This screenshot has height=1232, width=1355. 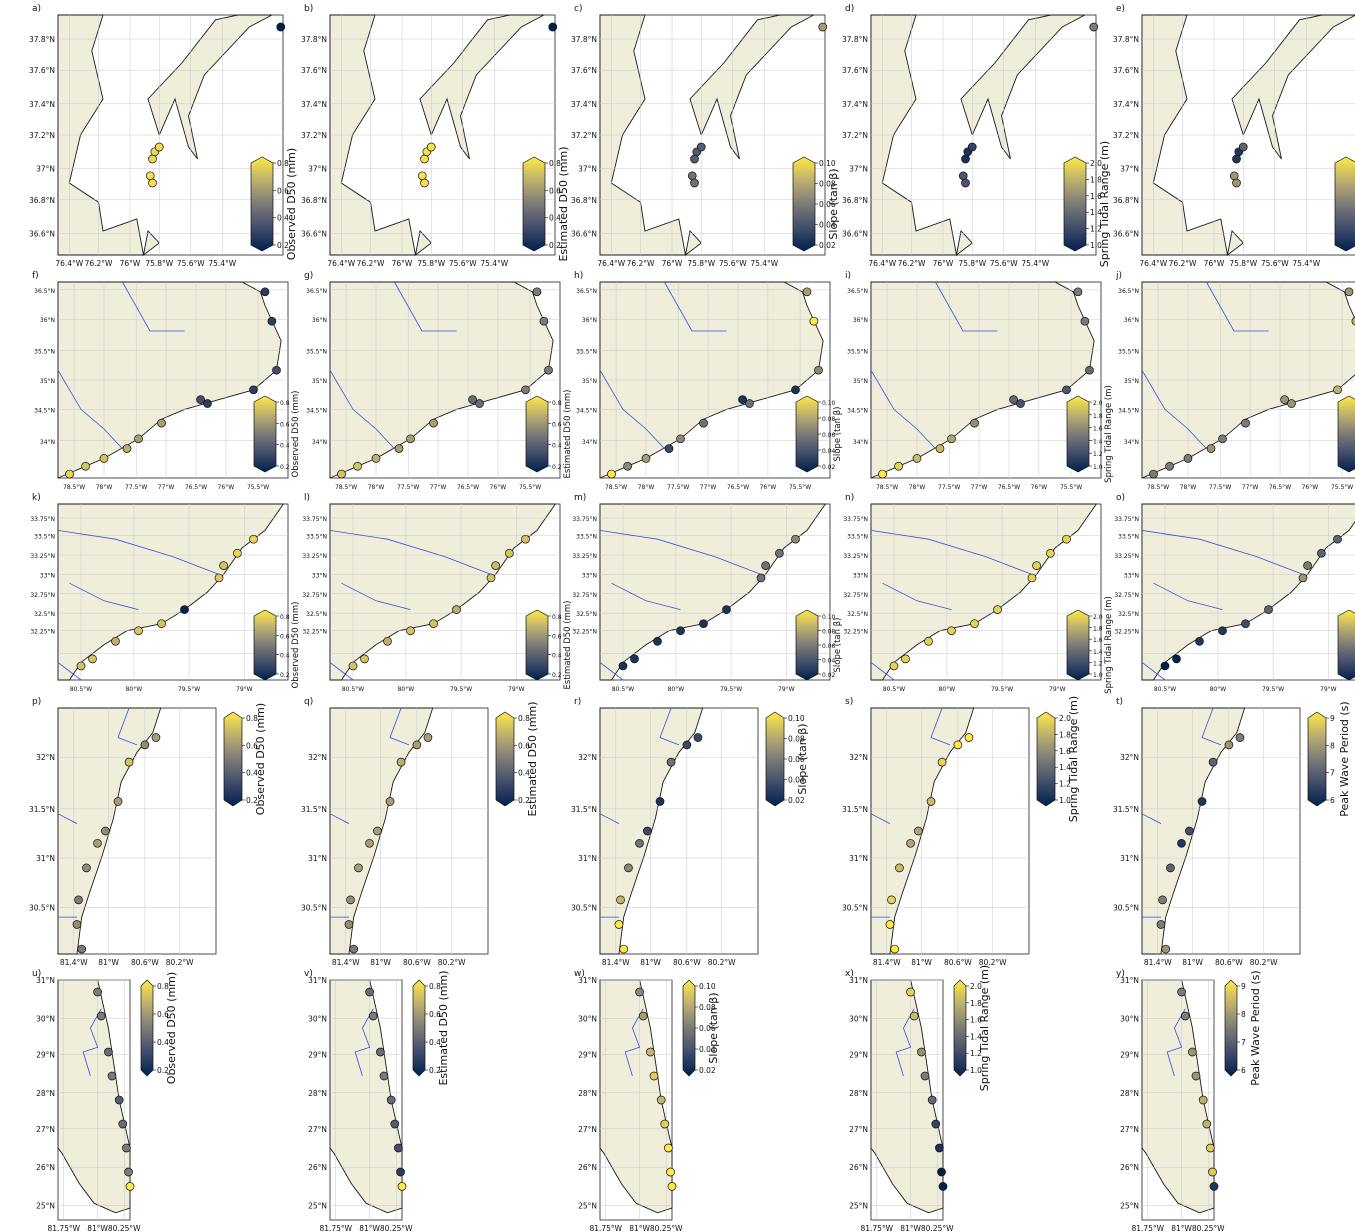 What do you see at coordinates (857, 410) in the screenshot?
I see `y-tick-label: 34.5°N` at bounding box center [857, 410].